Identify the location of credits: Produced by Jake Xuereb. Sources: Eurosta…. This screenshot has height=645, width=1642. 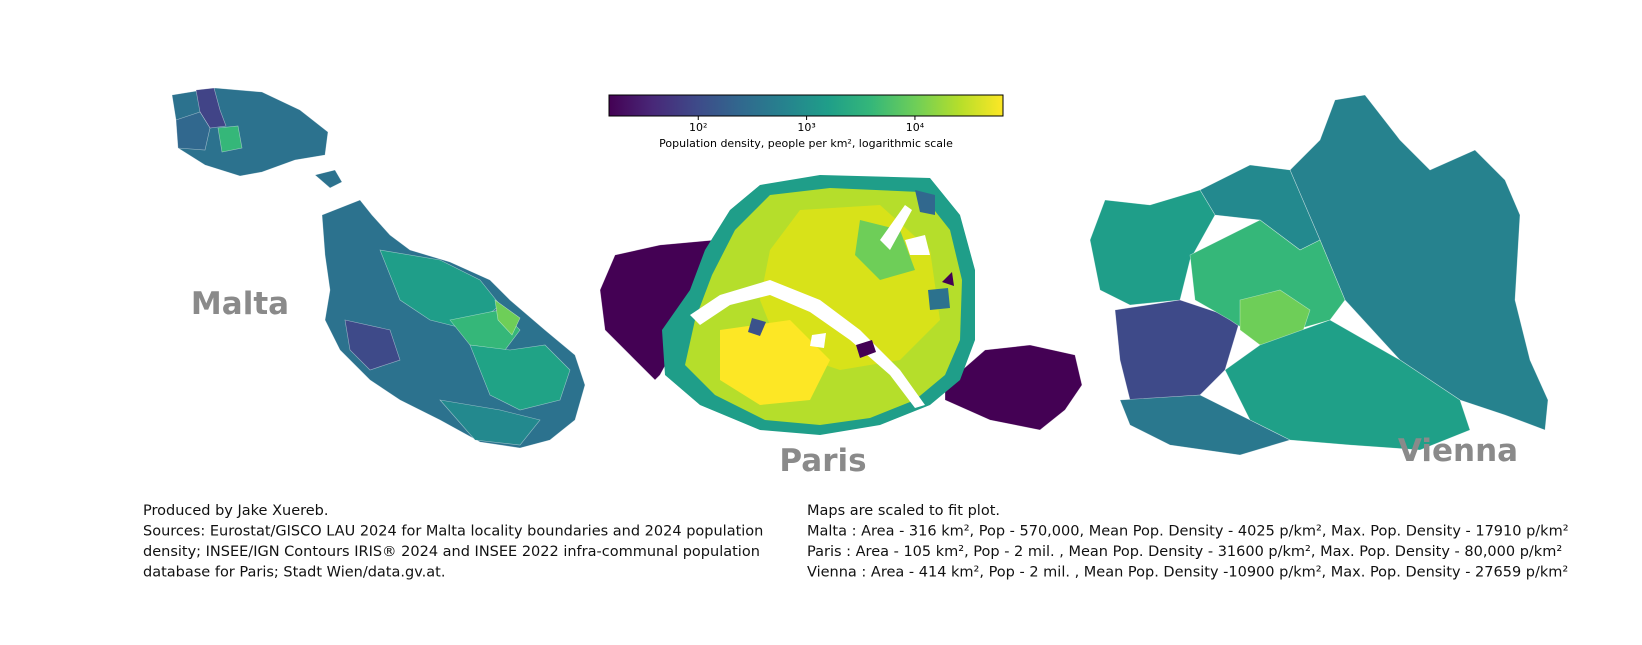
(453, 542).